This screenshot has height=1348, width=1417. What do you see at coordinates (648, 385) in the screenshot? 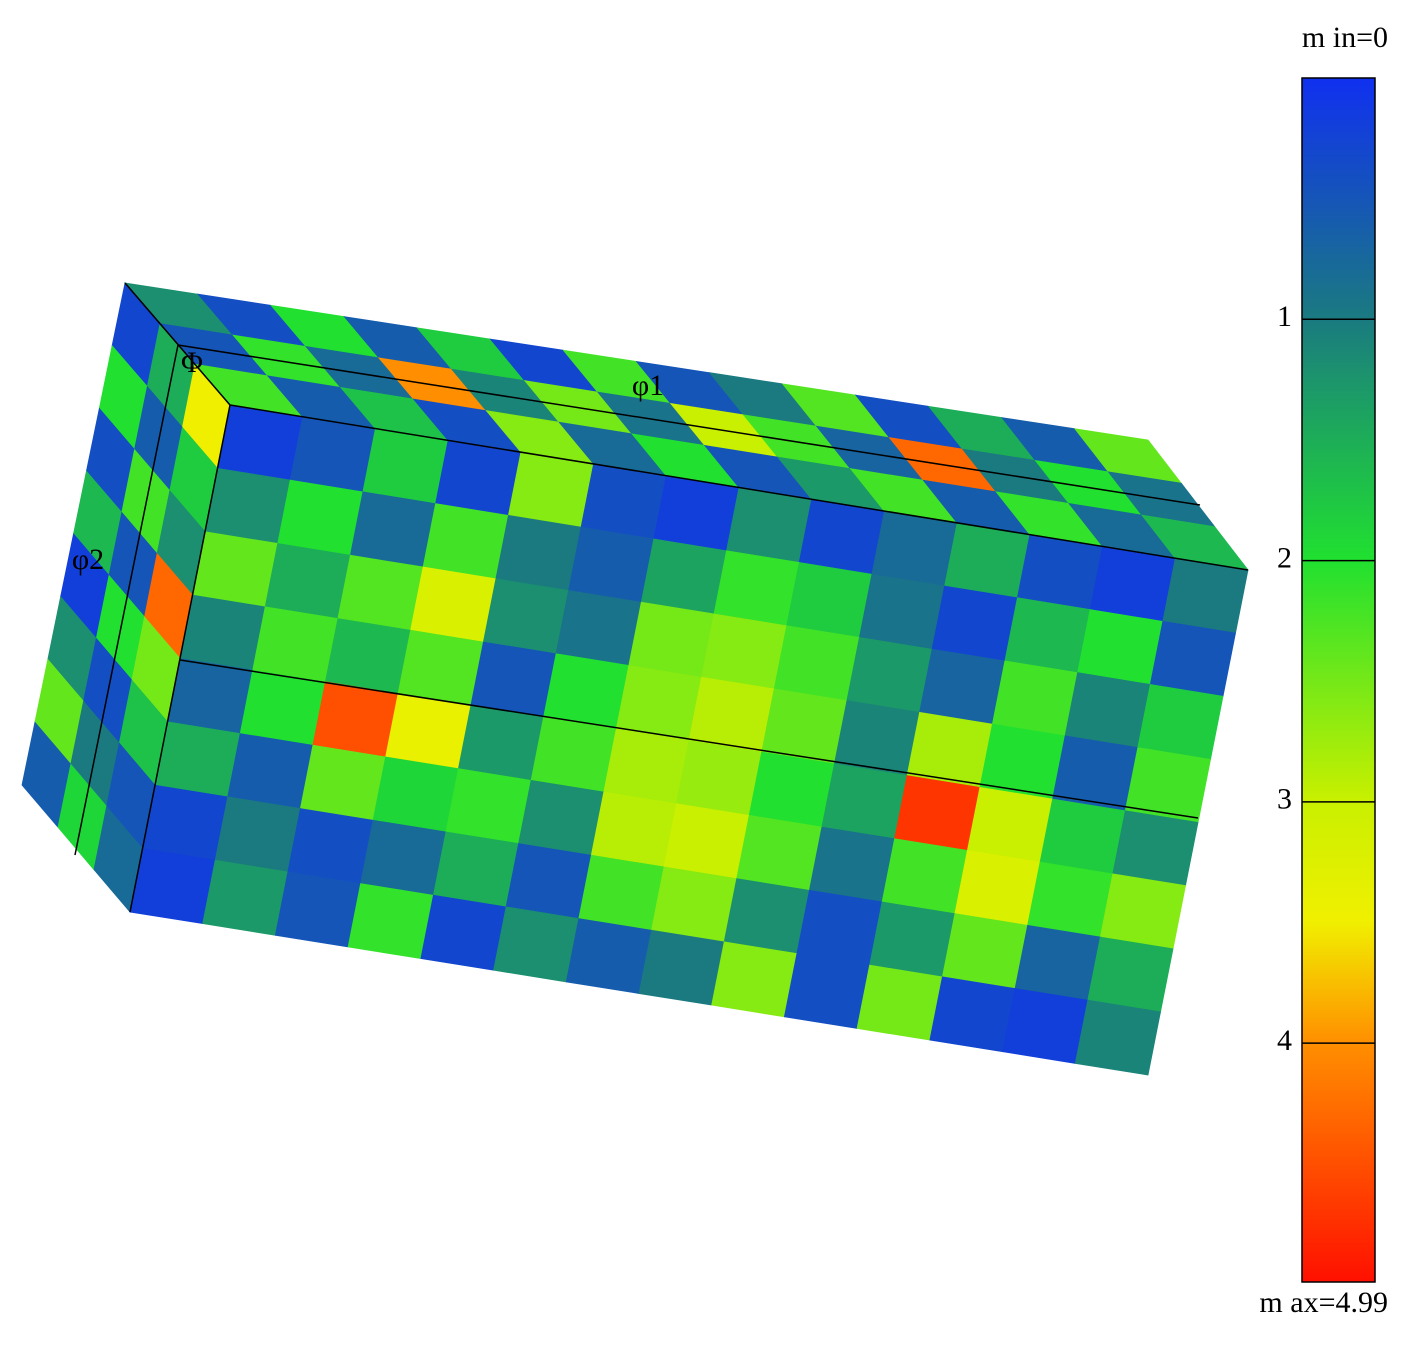
I see `axis-label: φ1` at bounding box center [648, 385].